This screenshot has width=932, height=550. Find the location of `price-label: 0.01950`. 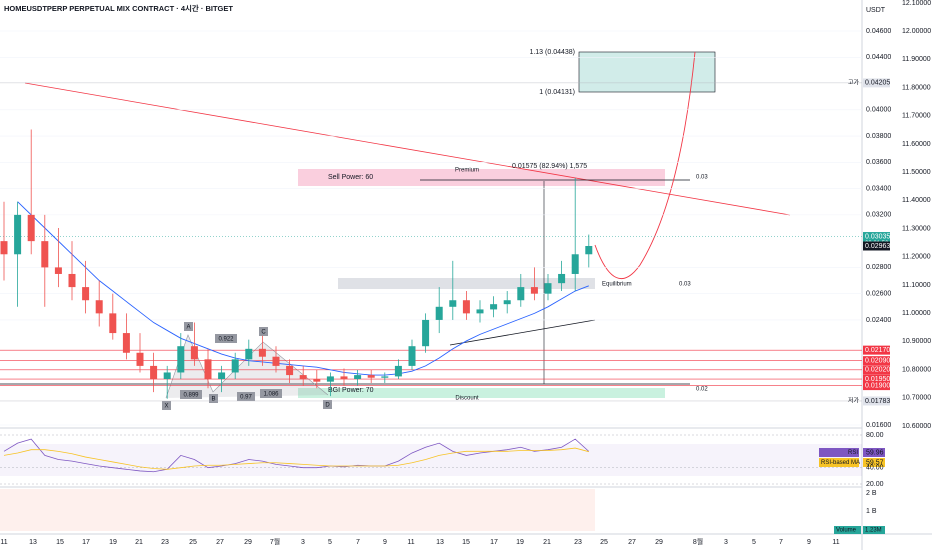

price-label: 0.01950 is located at coordinates (877, 379).